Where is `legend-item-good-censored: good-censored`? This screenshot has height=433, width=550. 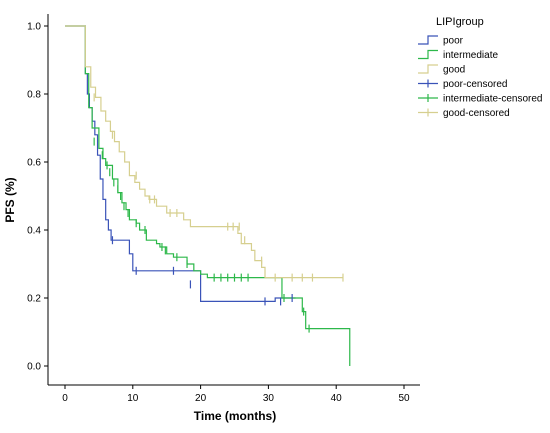 legend-item-good-censored: good-censored is located at coordinates (464, 113).